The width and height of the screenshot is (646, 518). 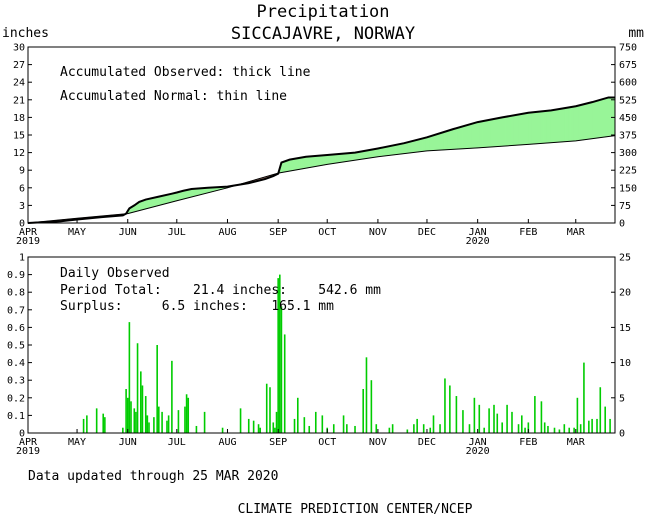 I want to click on x-tick-label: JUL, so click(x=177, y=232).